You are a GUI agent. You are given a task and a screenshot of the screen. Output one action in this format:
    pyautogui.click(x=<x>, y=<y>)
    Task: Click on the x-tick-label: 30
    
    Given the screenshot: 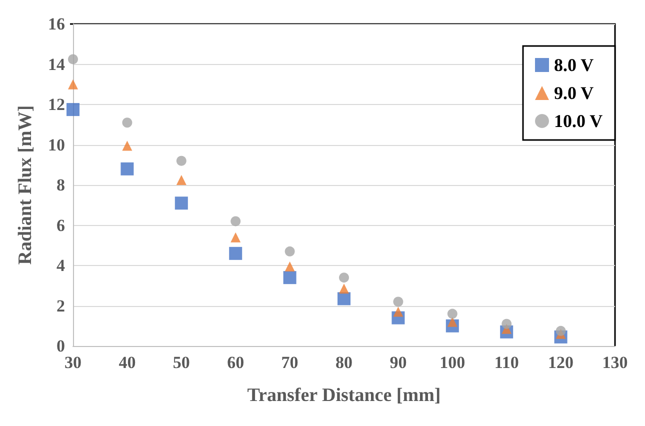 What is the action you would take?
    pyautogui.click(x=73, y=362)
    